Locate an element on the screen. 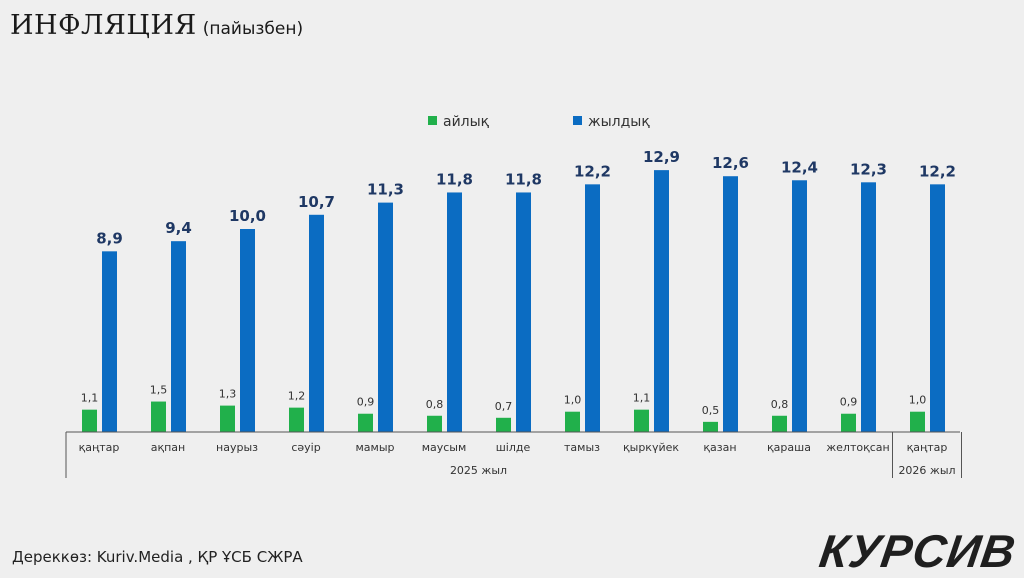 This screenshot has width=1024, height=578. x-tick-label: қыркүйек is located at coordinates (651, 447).